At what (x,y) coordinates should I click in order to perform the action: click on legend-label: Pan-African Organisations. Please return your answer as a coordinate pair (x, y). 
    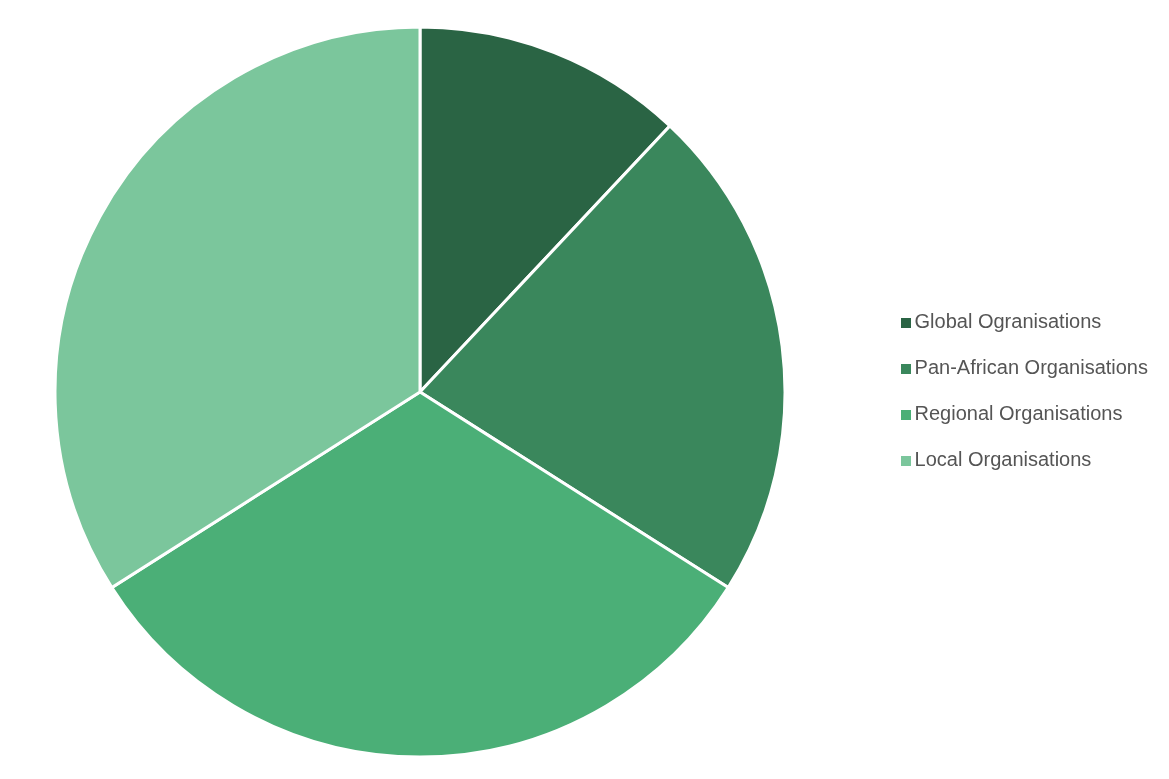
    Looking at the image, I should click on (1031, 366).